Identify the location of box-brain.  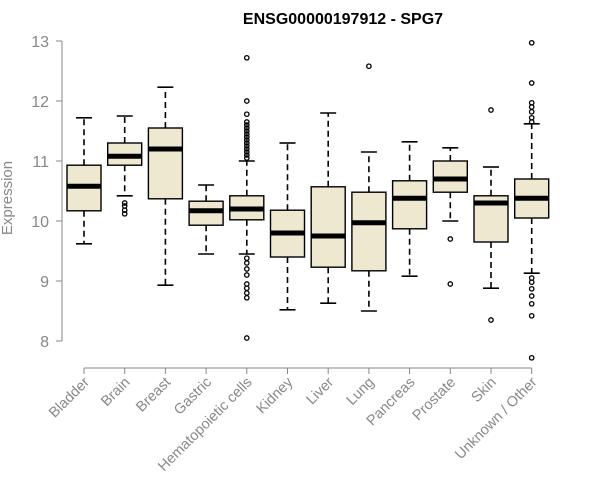
(124, 166).